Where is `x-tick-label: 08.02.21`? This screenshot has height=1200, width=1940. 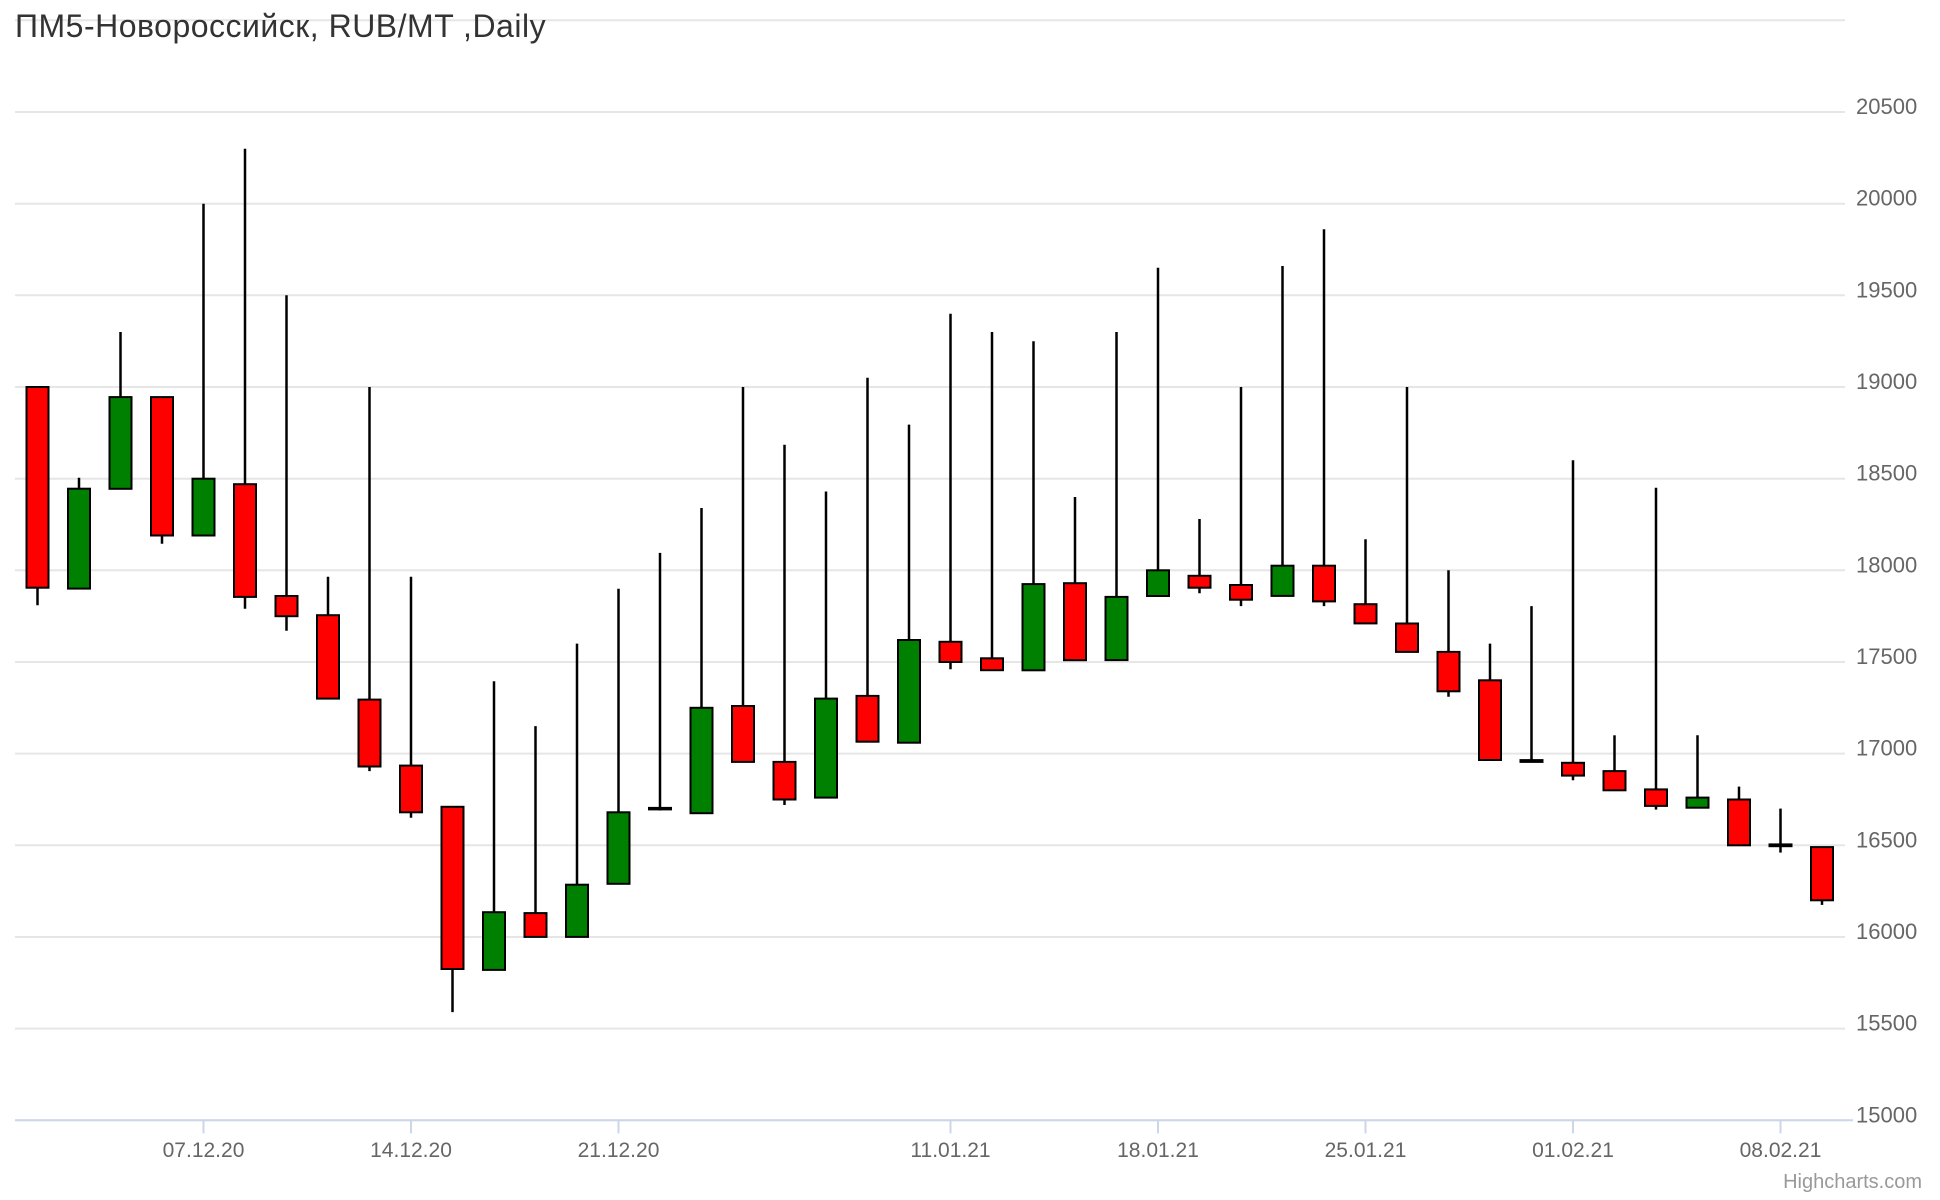
x-tick-label: 08.02.21 is located at coordinates (1781, 1150).